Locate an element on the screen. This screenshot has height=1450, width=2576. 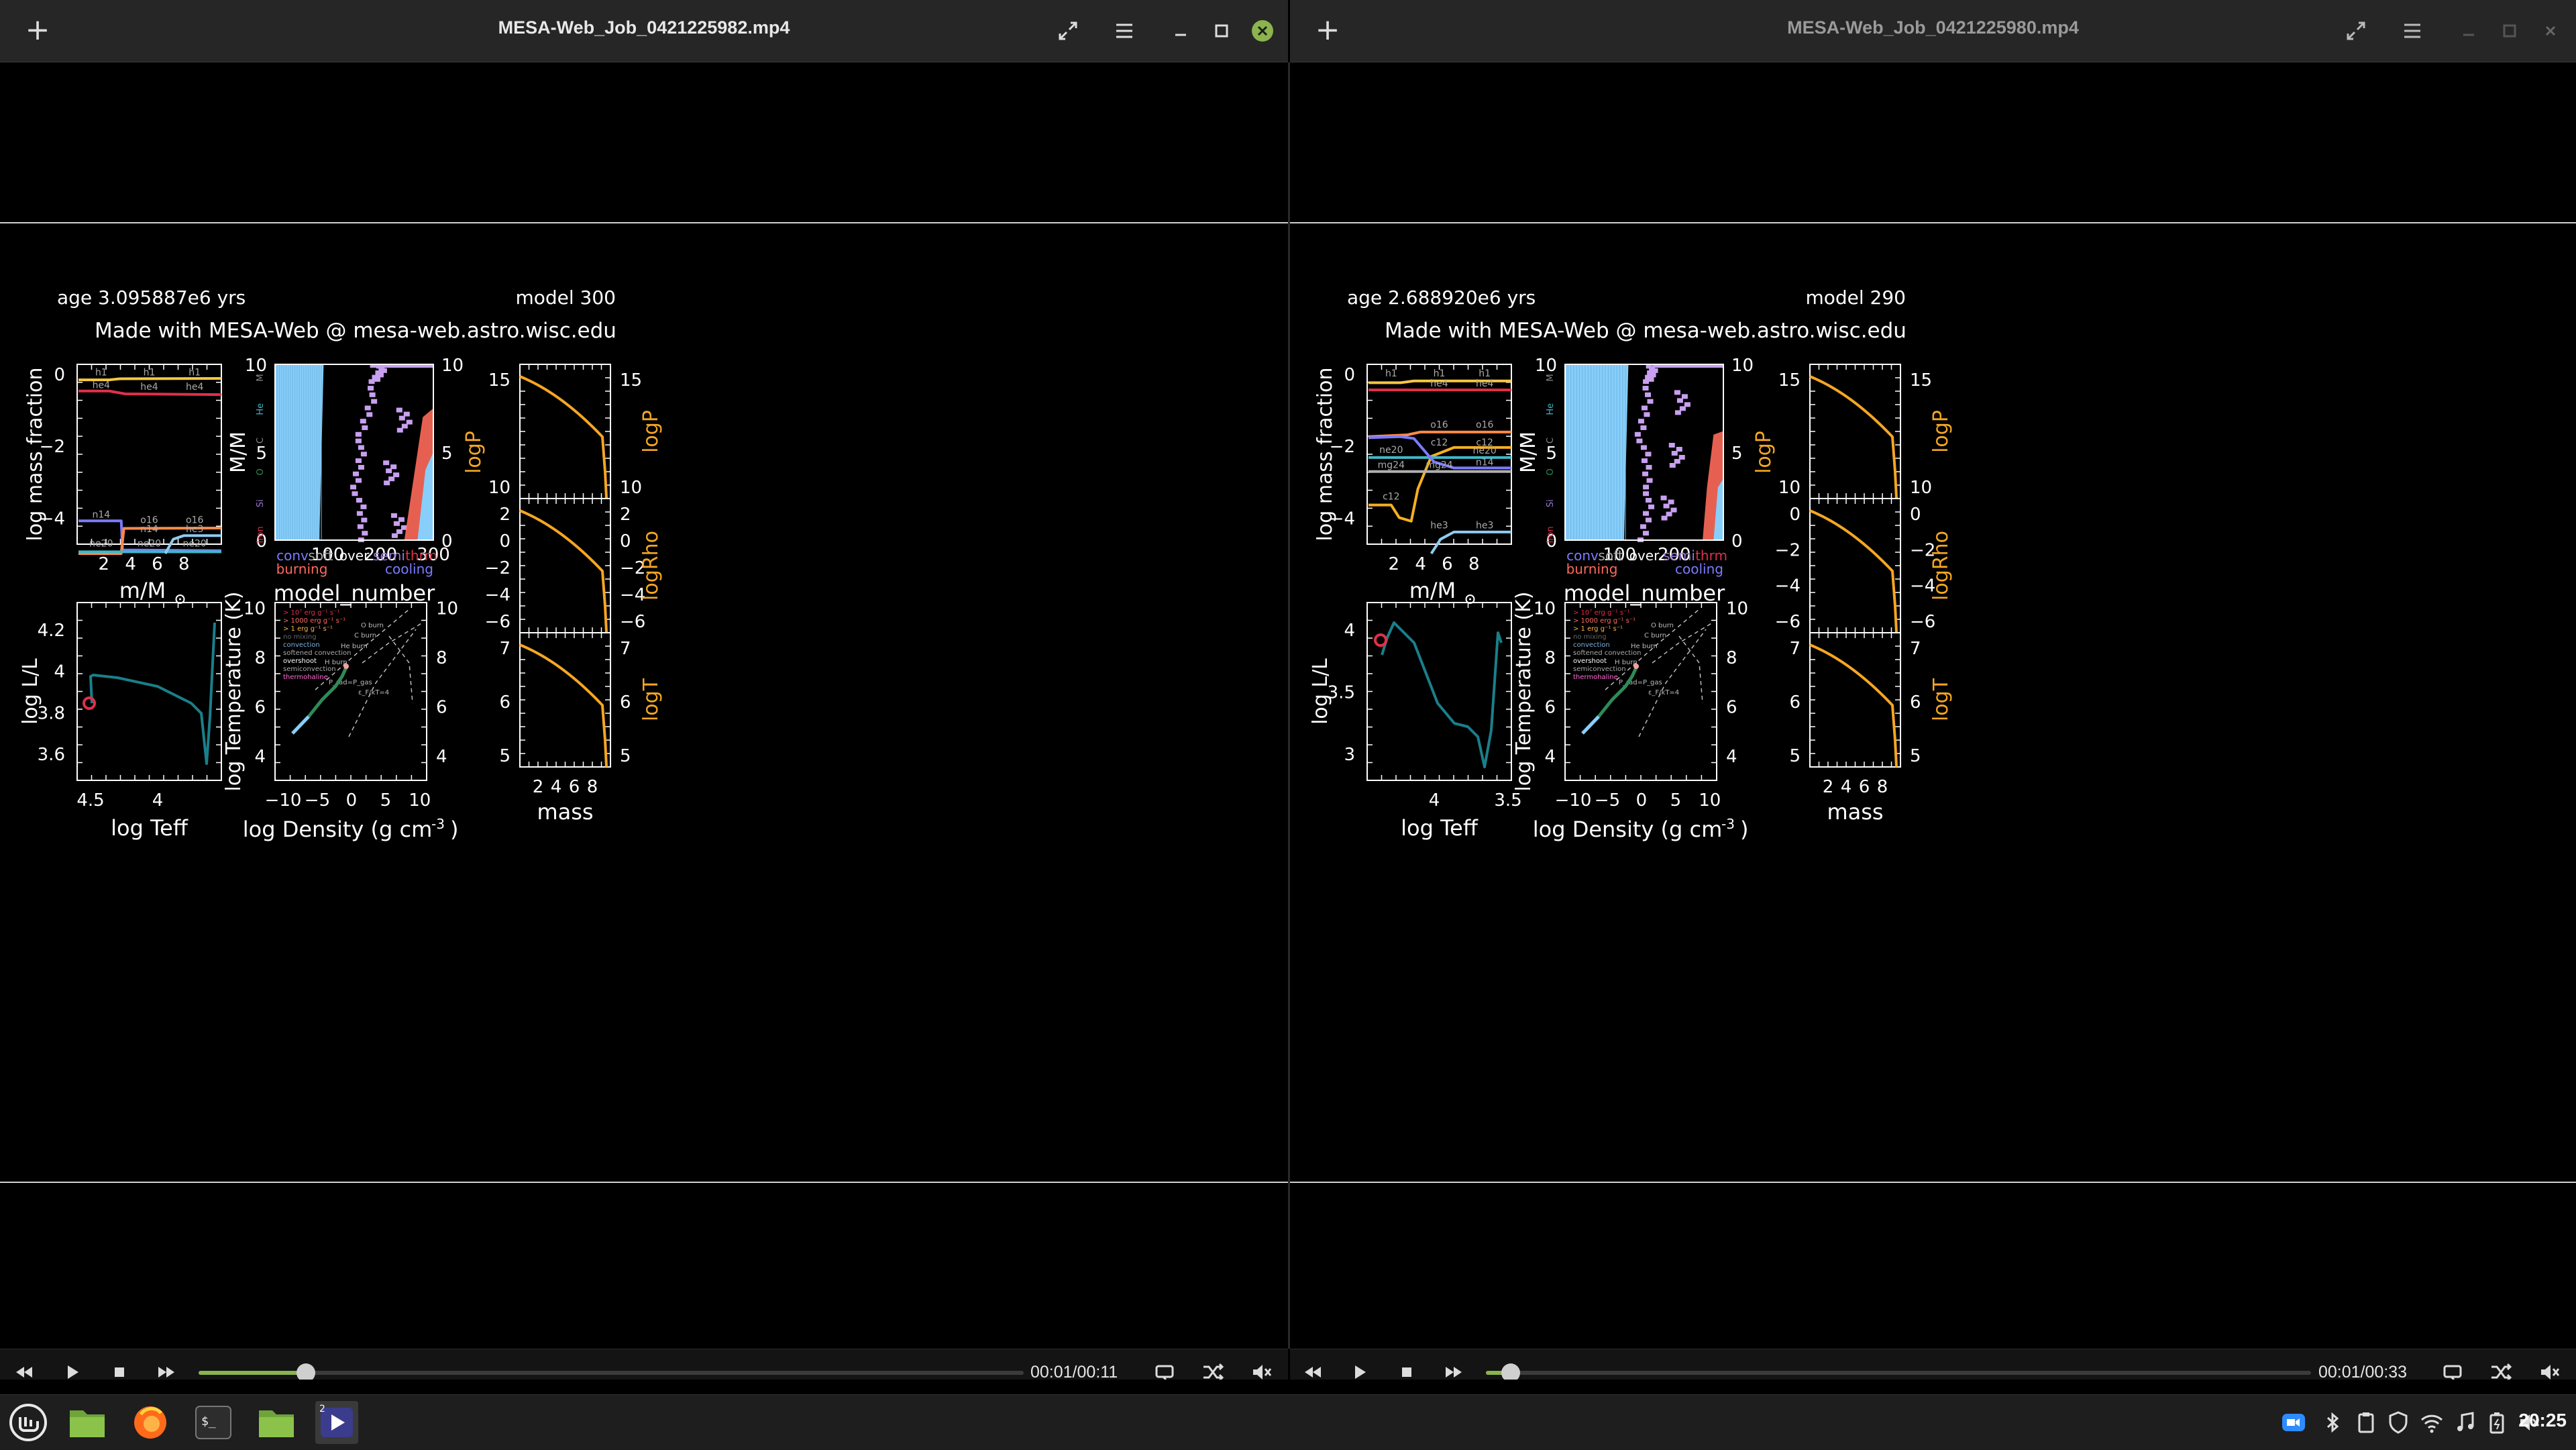
profile-ytick-right: 6 is located at coordinates (1915, 702).